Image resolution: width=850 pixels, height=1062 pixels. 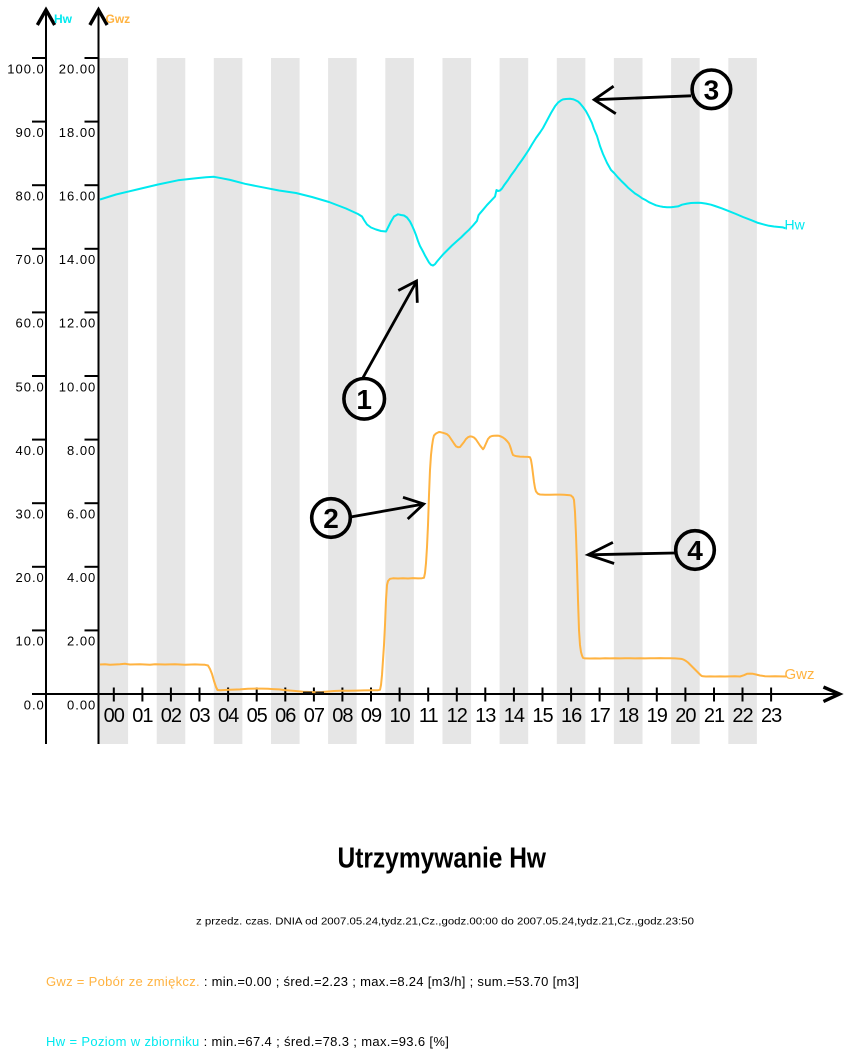 I want to click on svg-text: 13, so click(x=485, y=716).